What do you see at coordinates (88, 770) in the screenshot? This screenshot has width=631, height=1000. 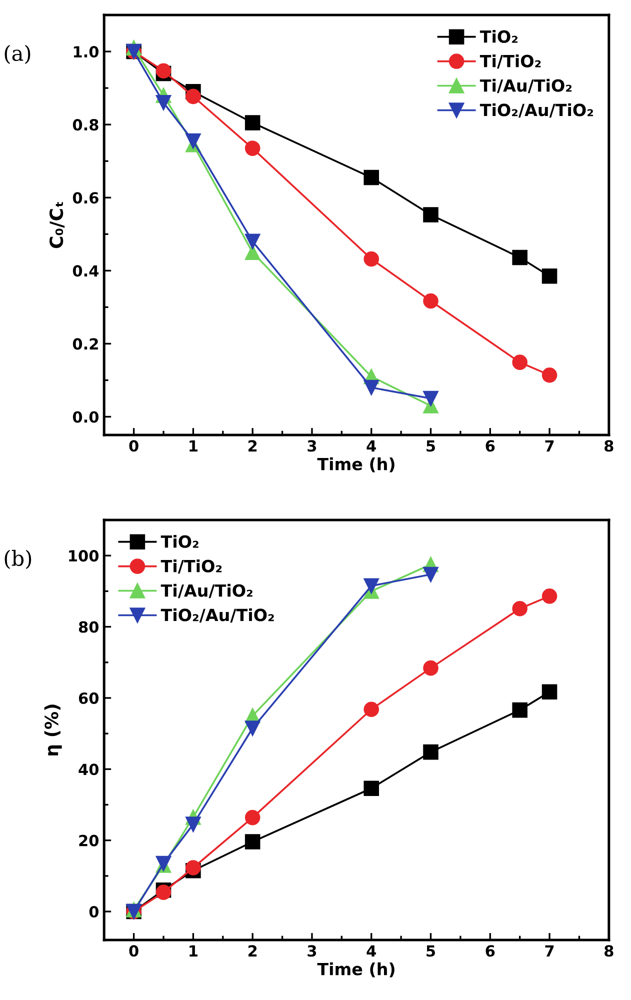 I see `y-tick-label: 40` at bounding box center [88, 770].